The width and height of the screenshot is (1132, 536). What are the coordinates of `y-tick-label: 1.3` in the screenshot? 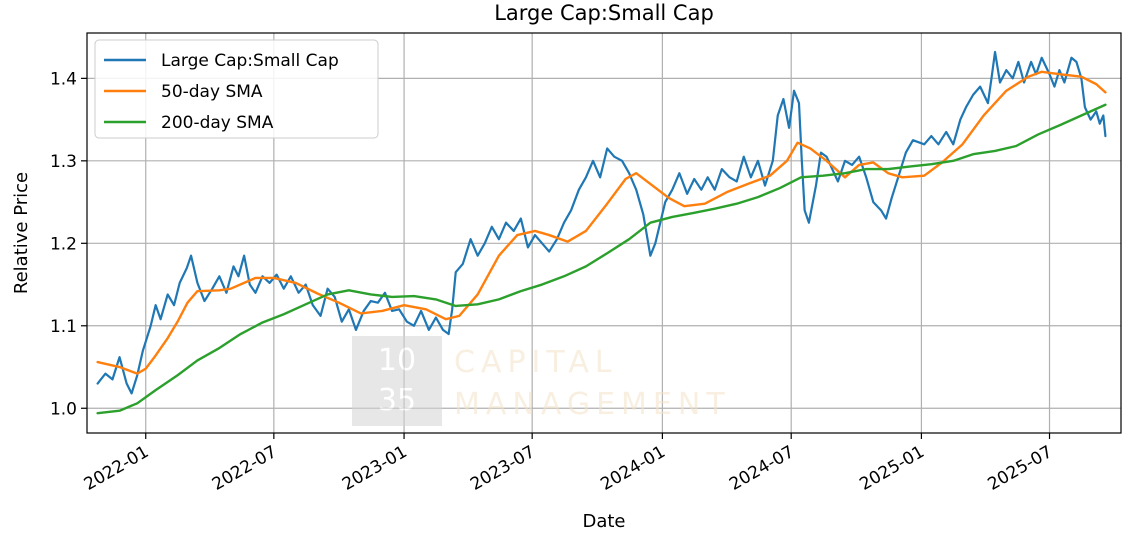 It's located at (63, 162).